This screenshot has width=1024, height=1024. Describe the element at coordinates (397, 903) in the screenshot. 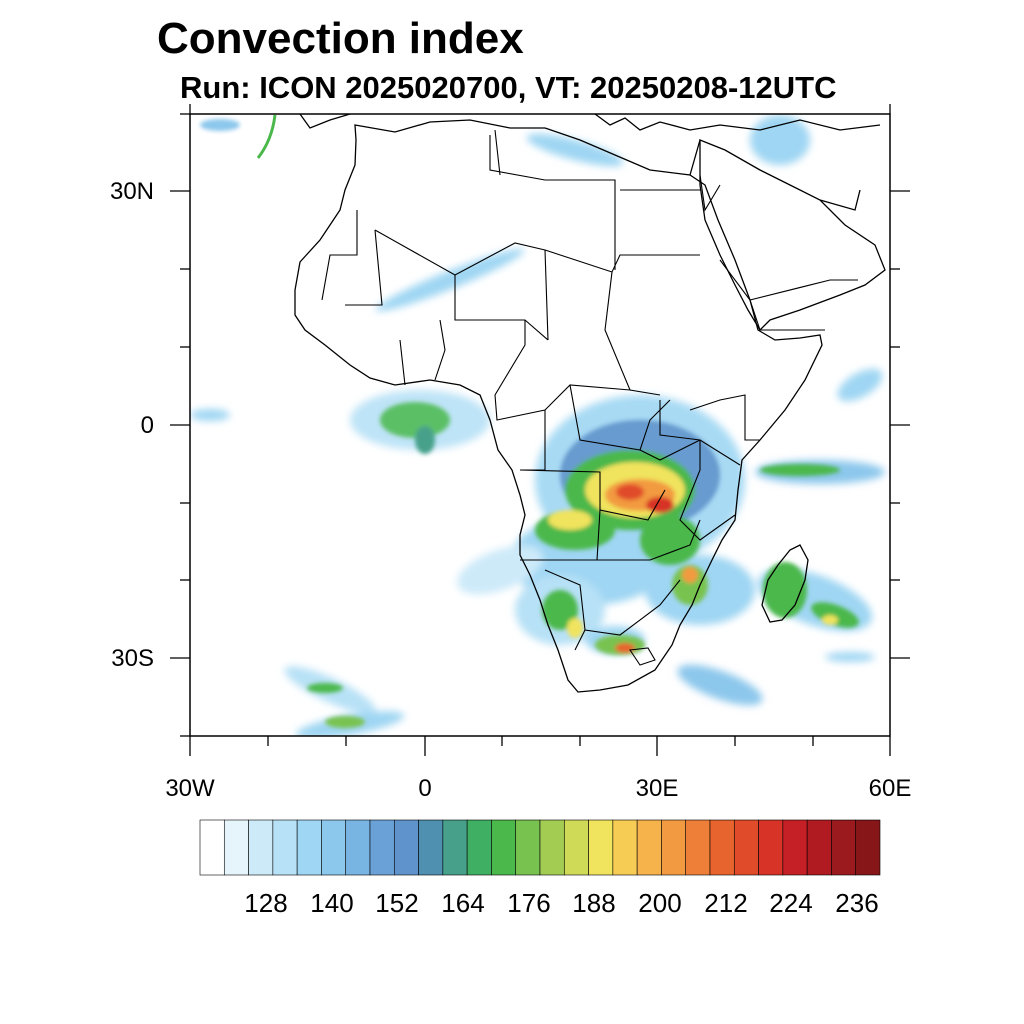

I see `colorbar-label-3: 152` at that location.